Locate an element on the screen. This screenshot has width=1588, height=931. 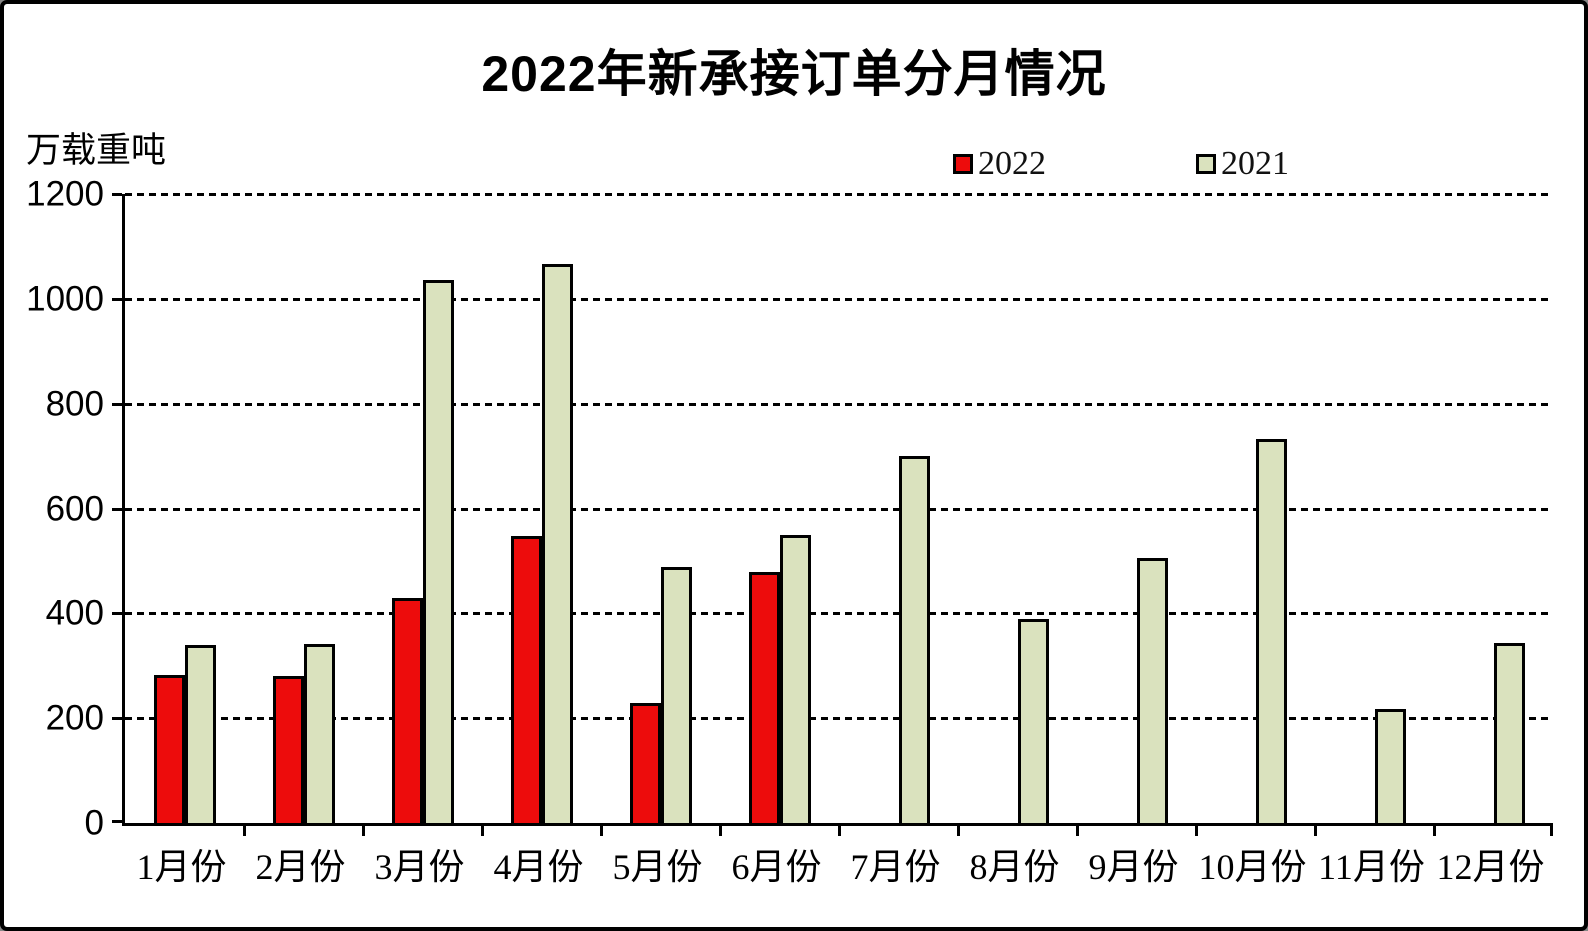
legend-label-2021: 2021 is located at coordinates (1255, 163).